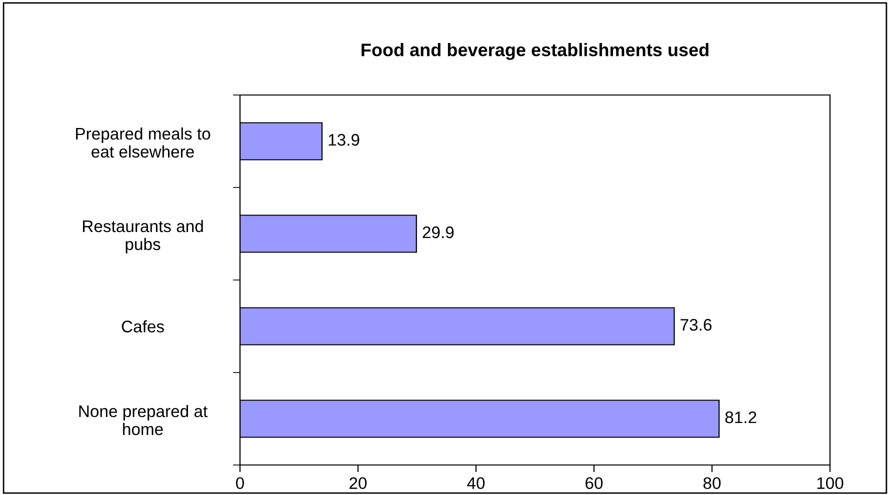  Describe the element at coordinates (594, 483) in the screenshot. I see `x-tick-label: 60` at that location.